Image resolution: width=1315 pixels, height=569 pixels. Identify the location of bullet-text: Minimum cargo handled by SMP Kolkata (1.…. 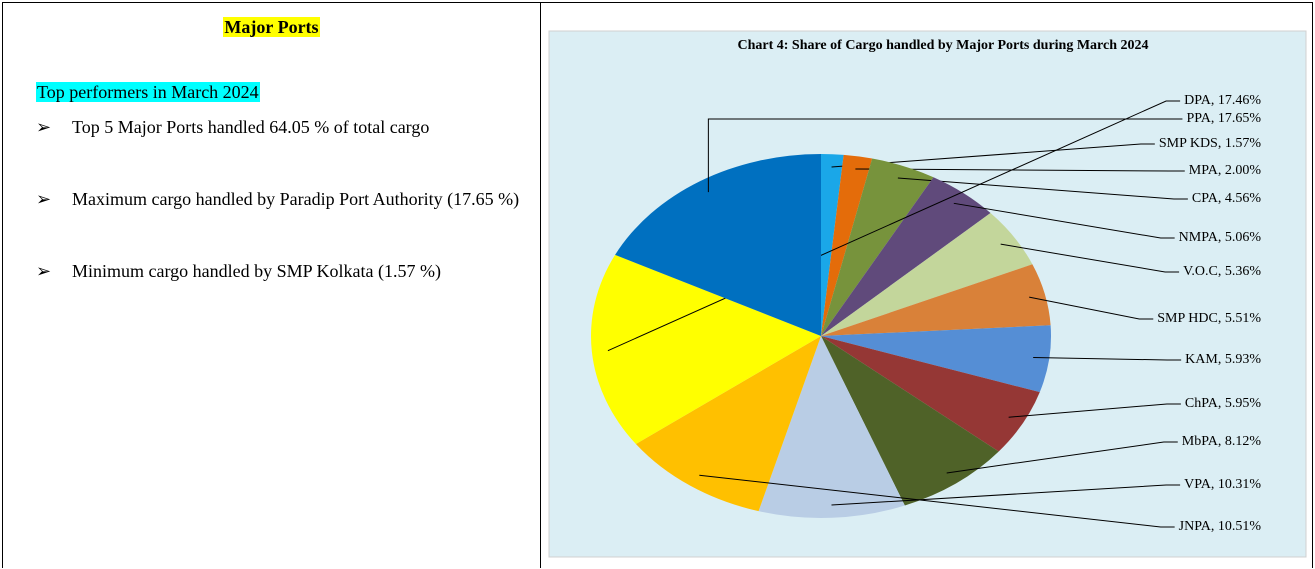
(256, 271).